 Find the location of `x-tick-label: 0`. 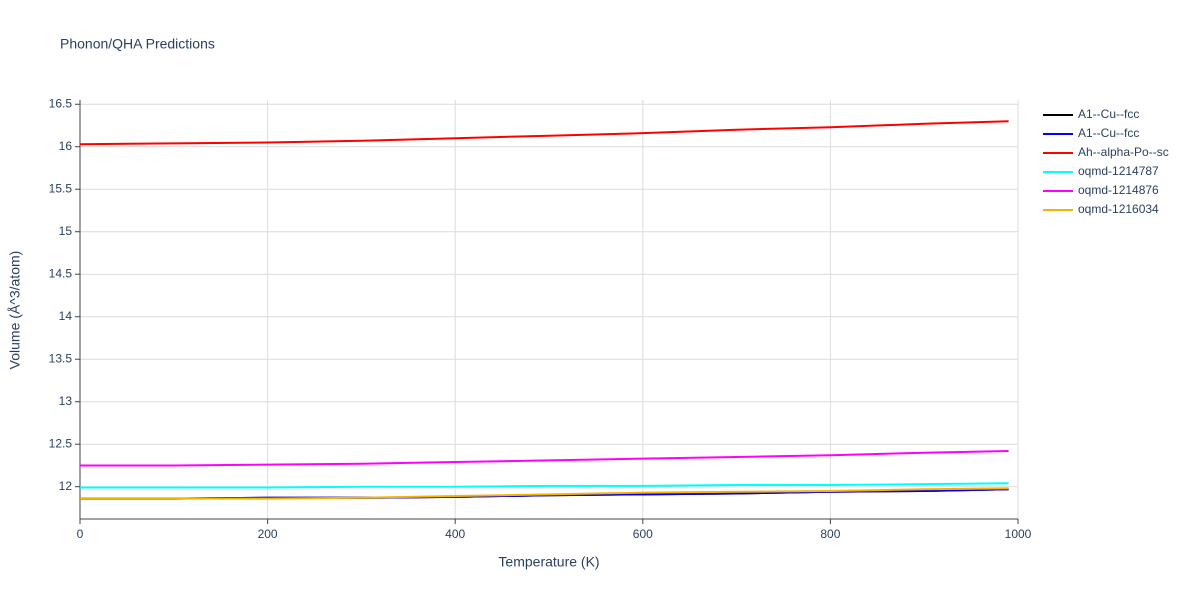

x-tick-label: 0 is located at coordinates (80, 534).